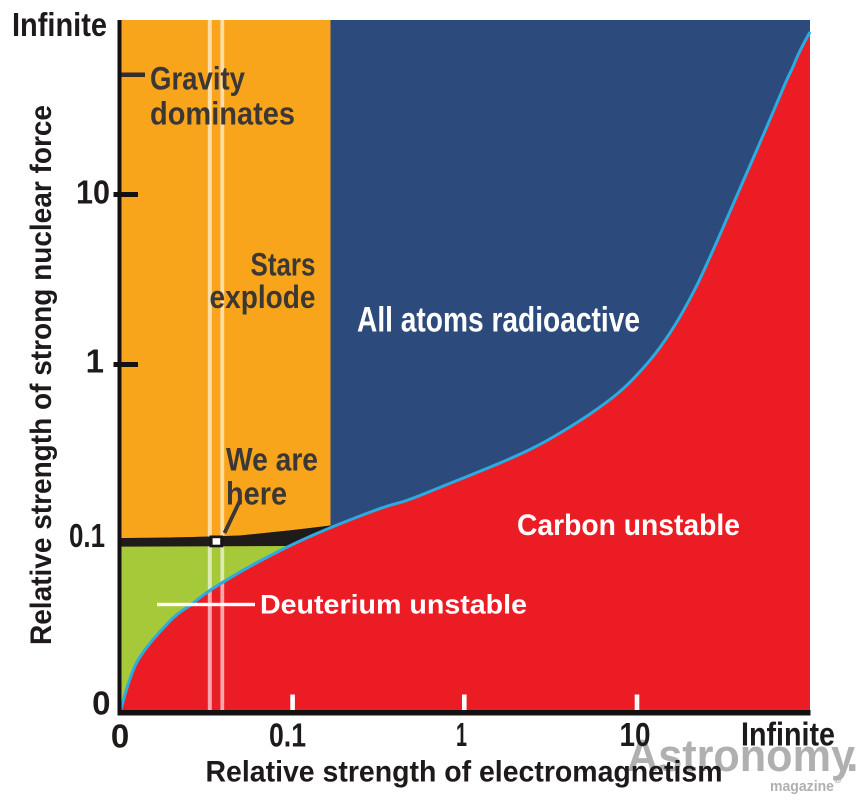 The image size is (864, 804). I want to click on svg-text:Relative strength of electroma: Relative strength of electromagnetism, so click(464, 772).